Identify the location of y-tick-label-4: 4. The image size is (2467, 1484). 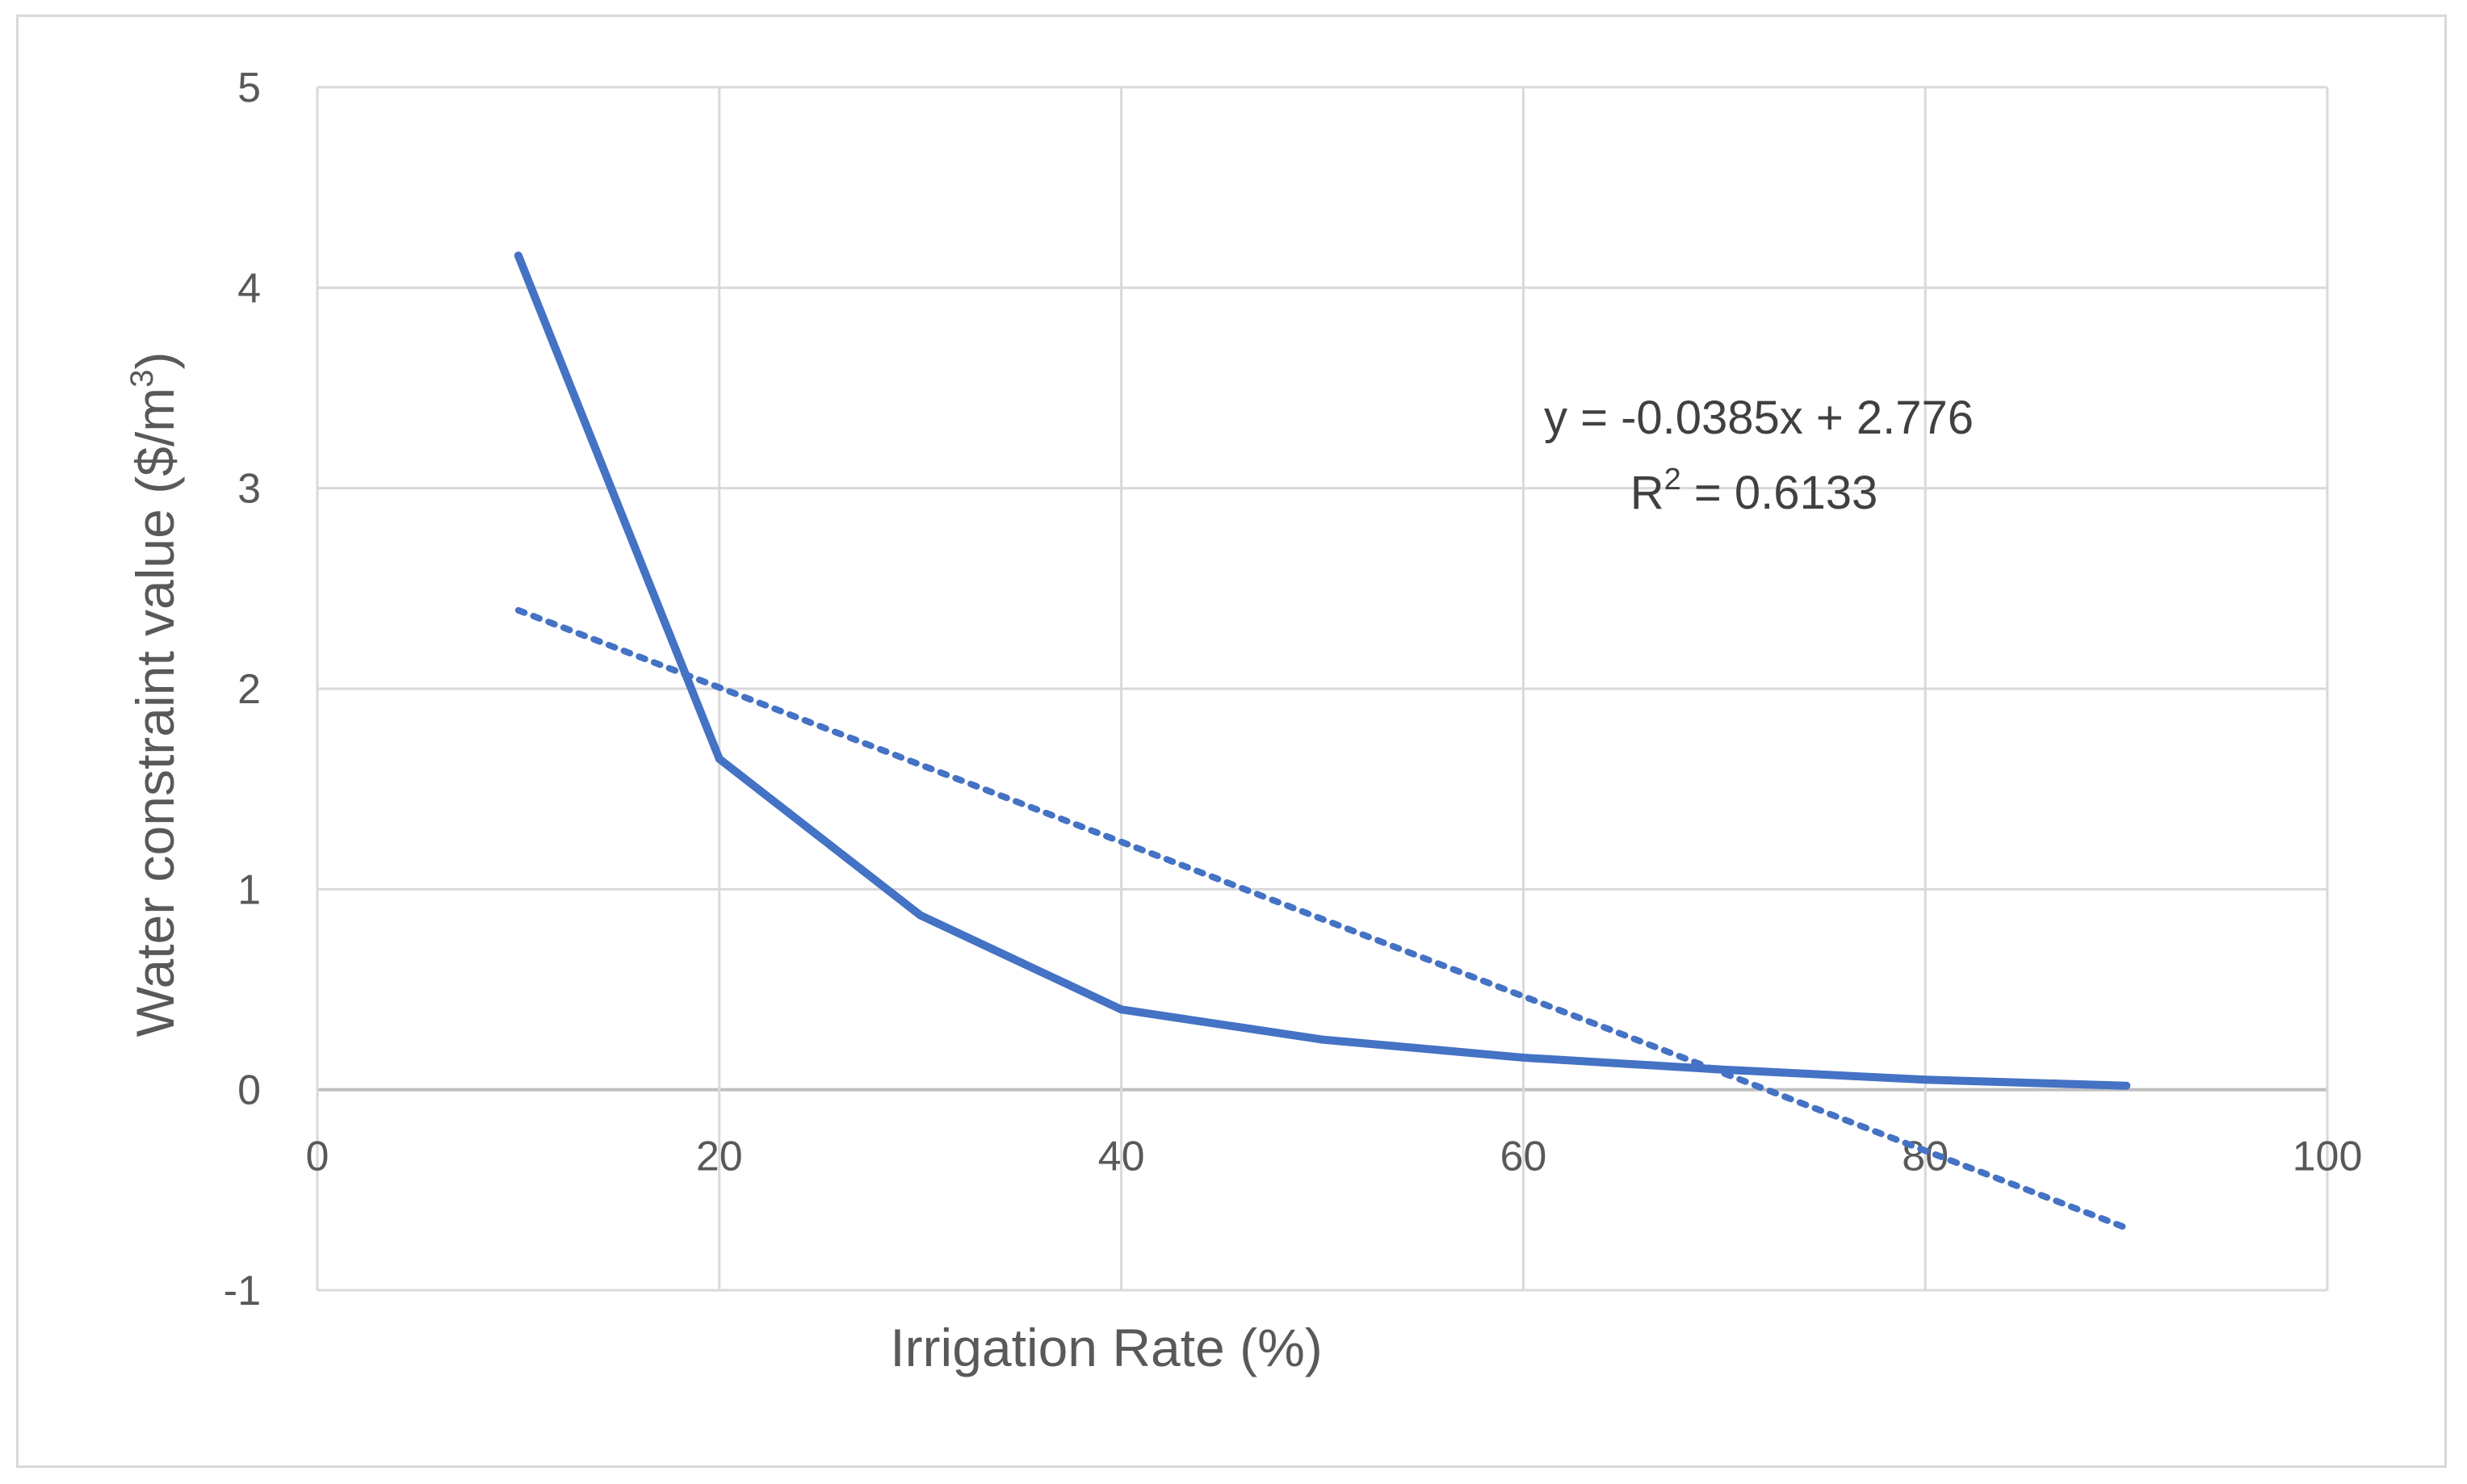
(249, 288).